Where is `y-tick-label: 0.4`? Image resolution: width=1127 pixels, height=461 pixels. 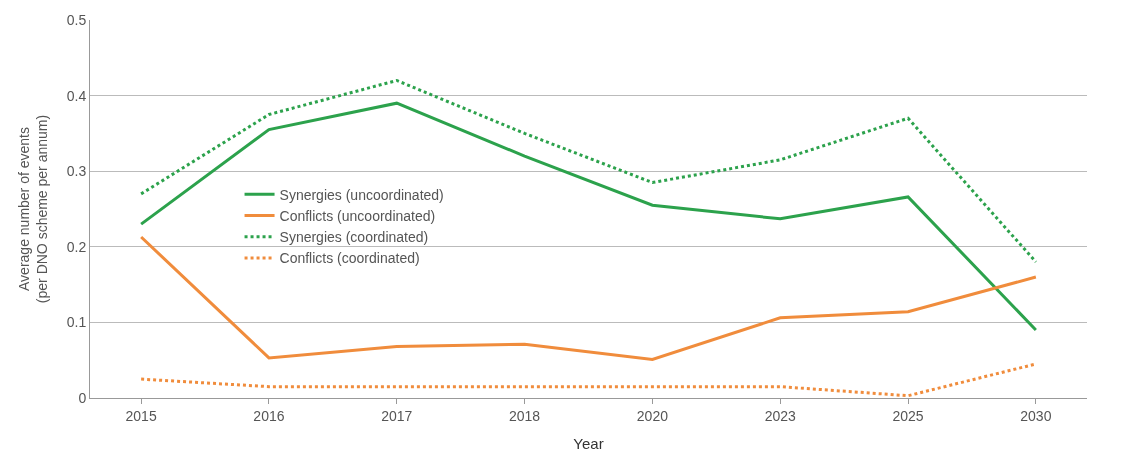 y-tick-label: 0.4 is located at coordinates (76, 95).